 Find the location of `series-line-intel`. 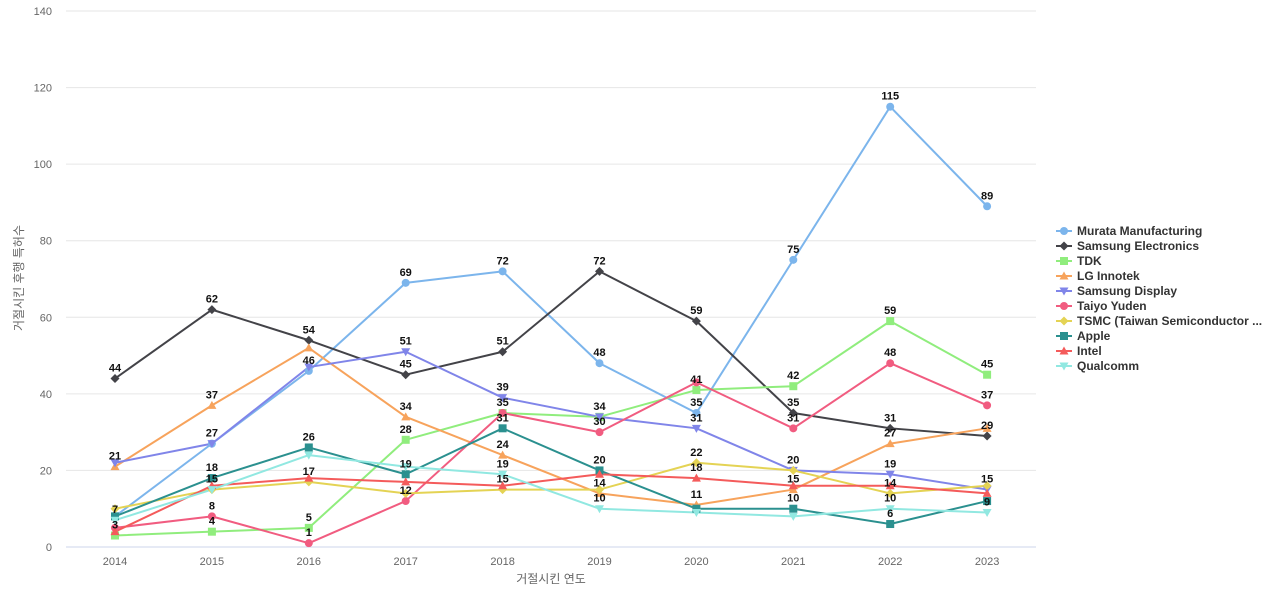

series-line-intel is located at coordinates (551, 503).